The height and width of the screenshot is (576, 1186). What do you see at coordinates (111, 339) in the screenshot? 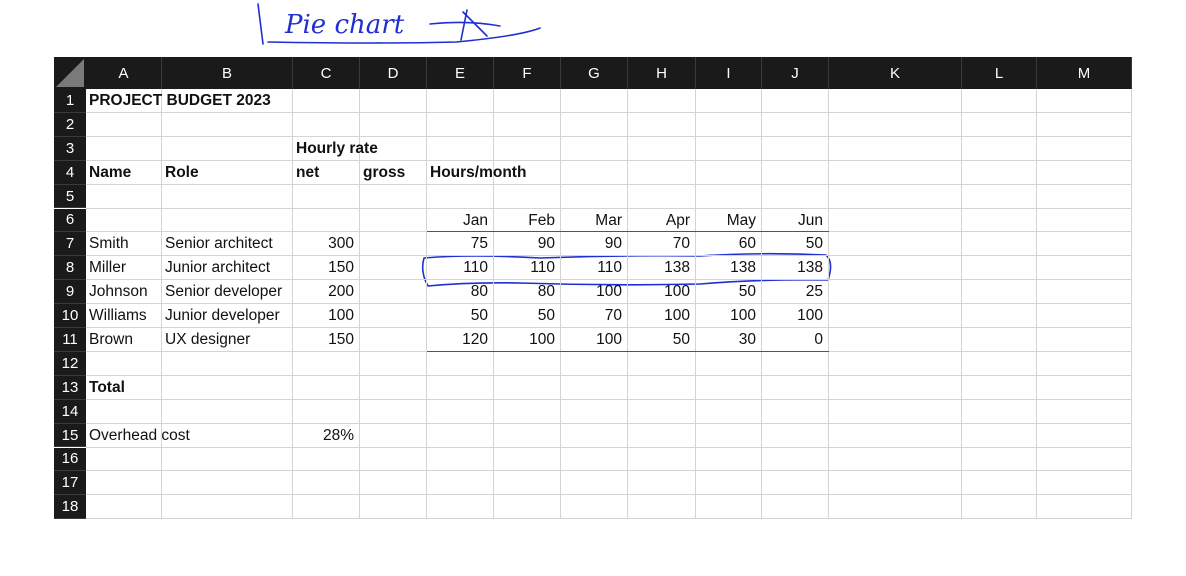
I see `name-cell: Brown` at bounding box center [111, 339].